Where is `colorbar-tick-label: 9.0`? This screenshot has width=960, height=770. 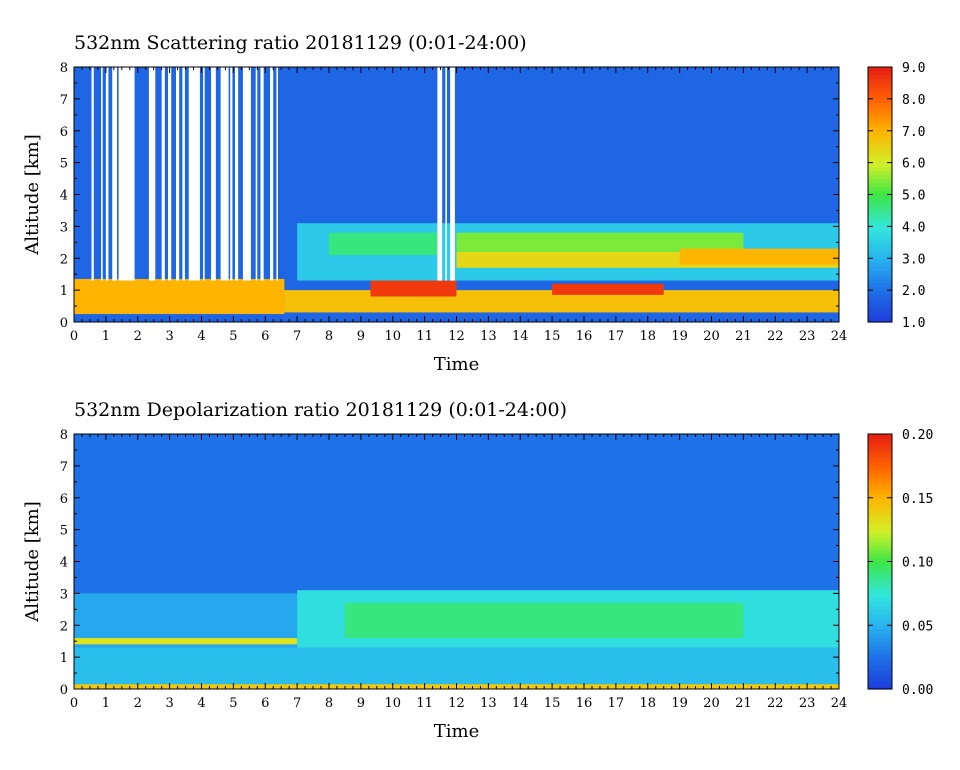
colorbar-tick-label: 9.0 is located at coordinates (913, 68).